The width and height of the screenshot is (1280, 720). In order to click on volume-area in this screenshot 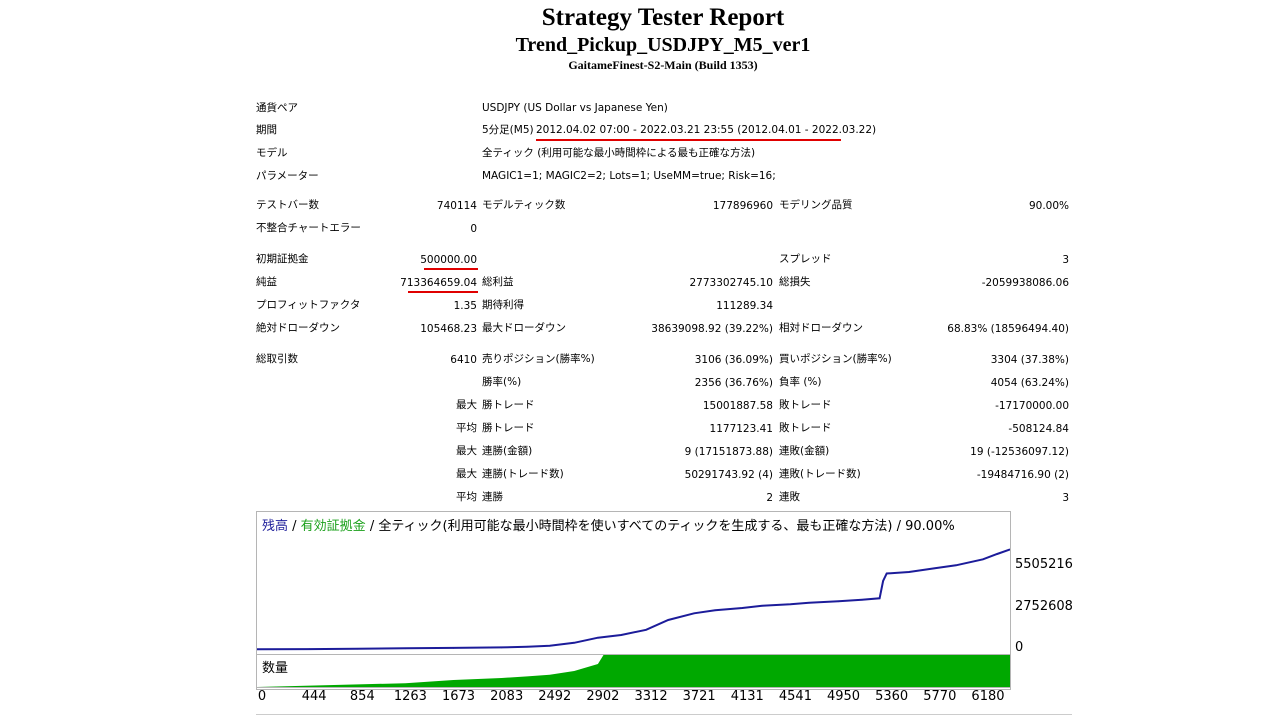, I will do `click(633, 671)`.